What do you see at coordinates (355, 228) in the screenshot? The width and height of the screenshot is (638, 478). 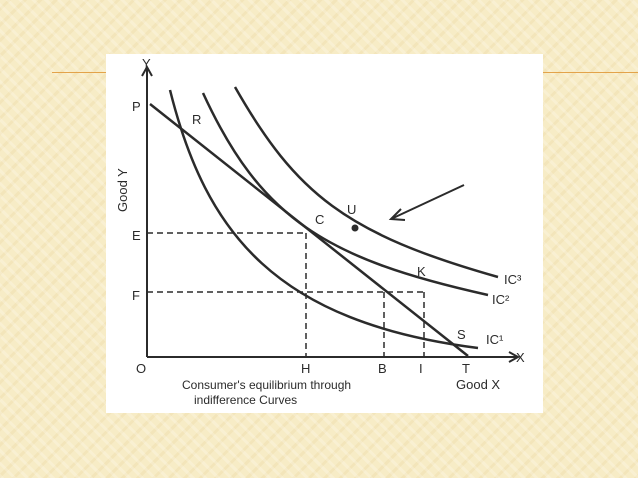 I see `point-u-marker` at bounding box center [355, 228].